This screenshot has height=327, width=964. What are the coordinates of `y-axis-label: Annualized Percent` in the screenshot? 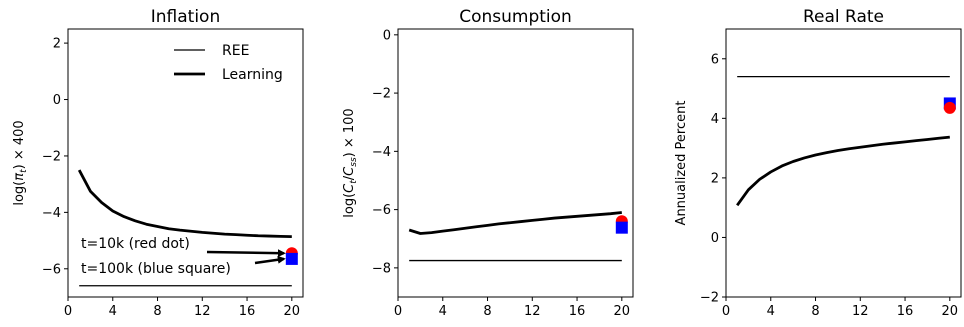 It's located at (681, 163).